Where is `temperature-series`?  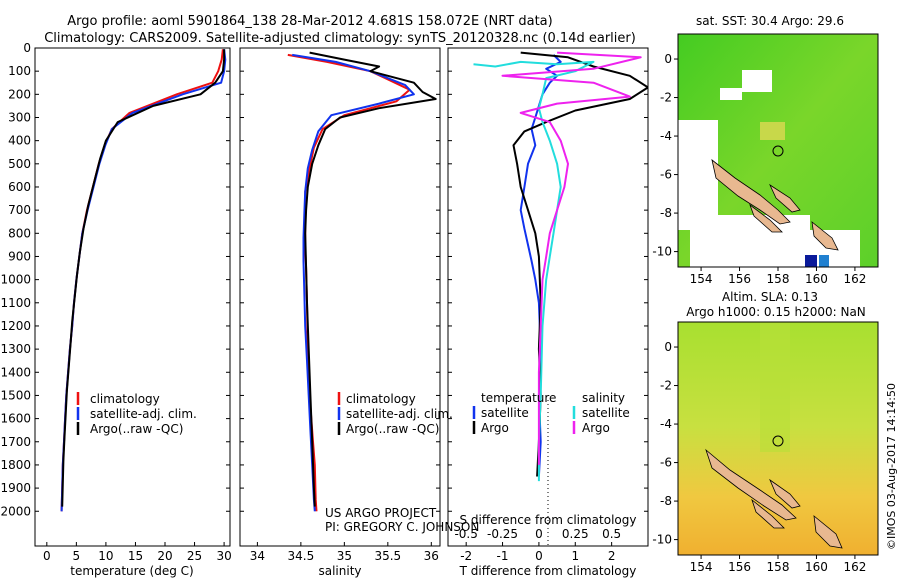 temperature-series is located at coordinates (143, 280).